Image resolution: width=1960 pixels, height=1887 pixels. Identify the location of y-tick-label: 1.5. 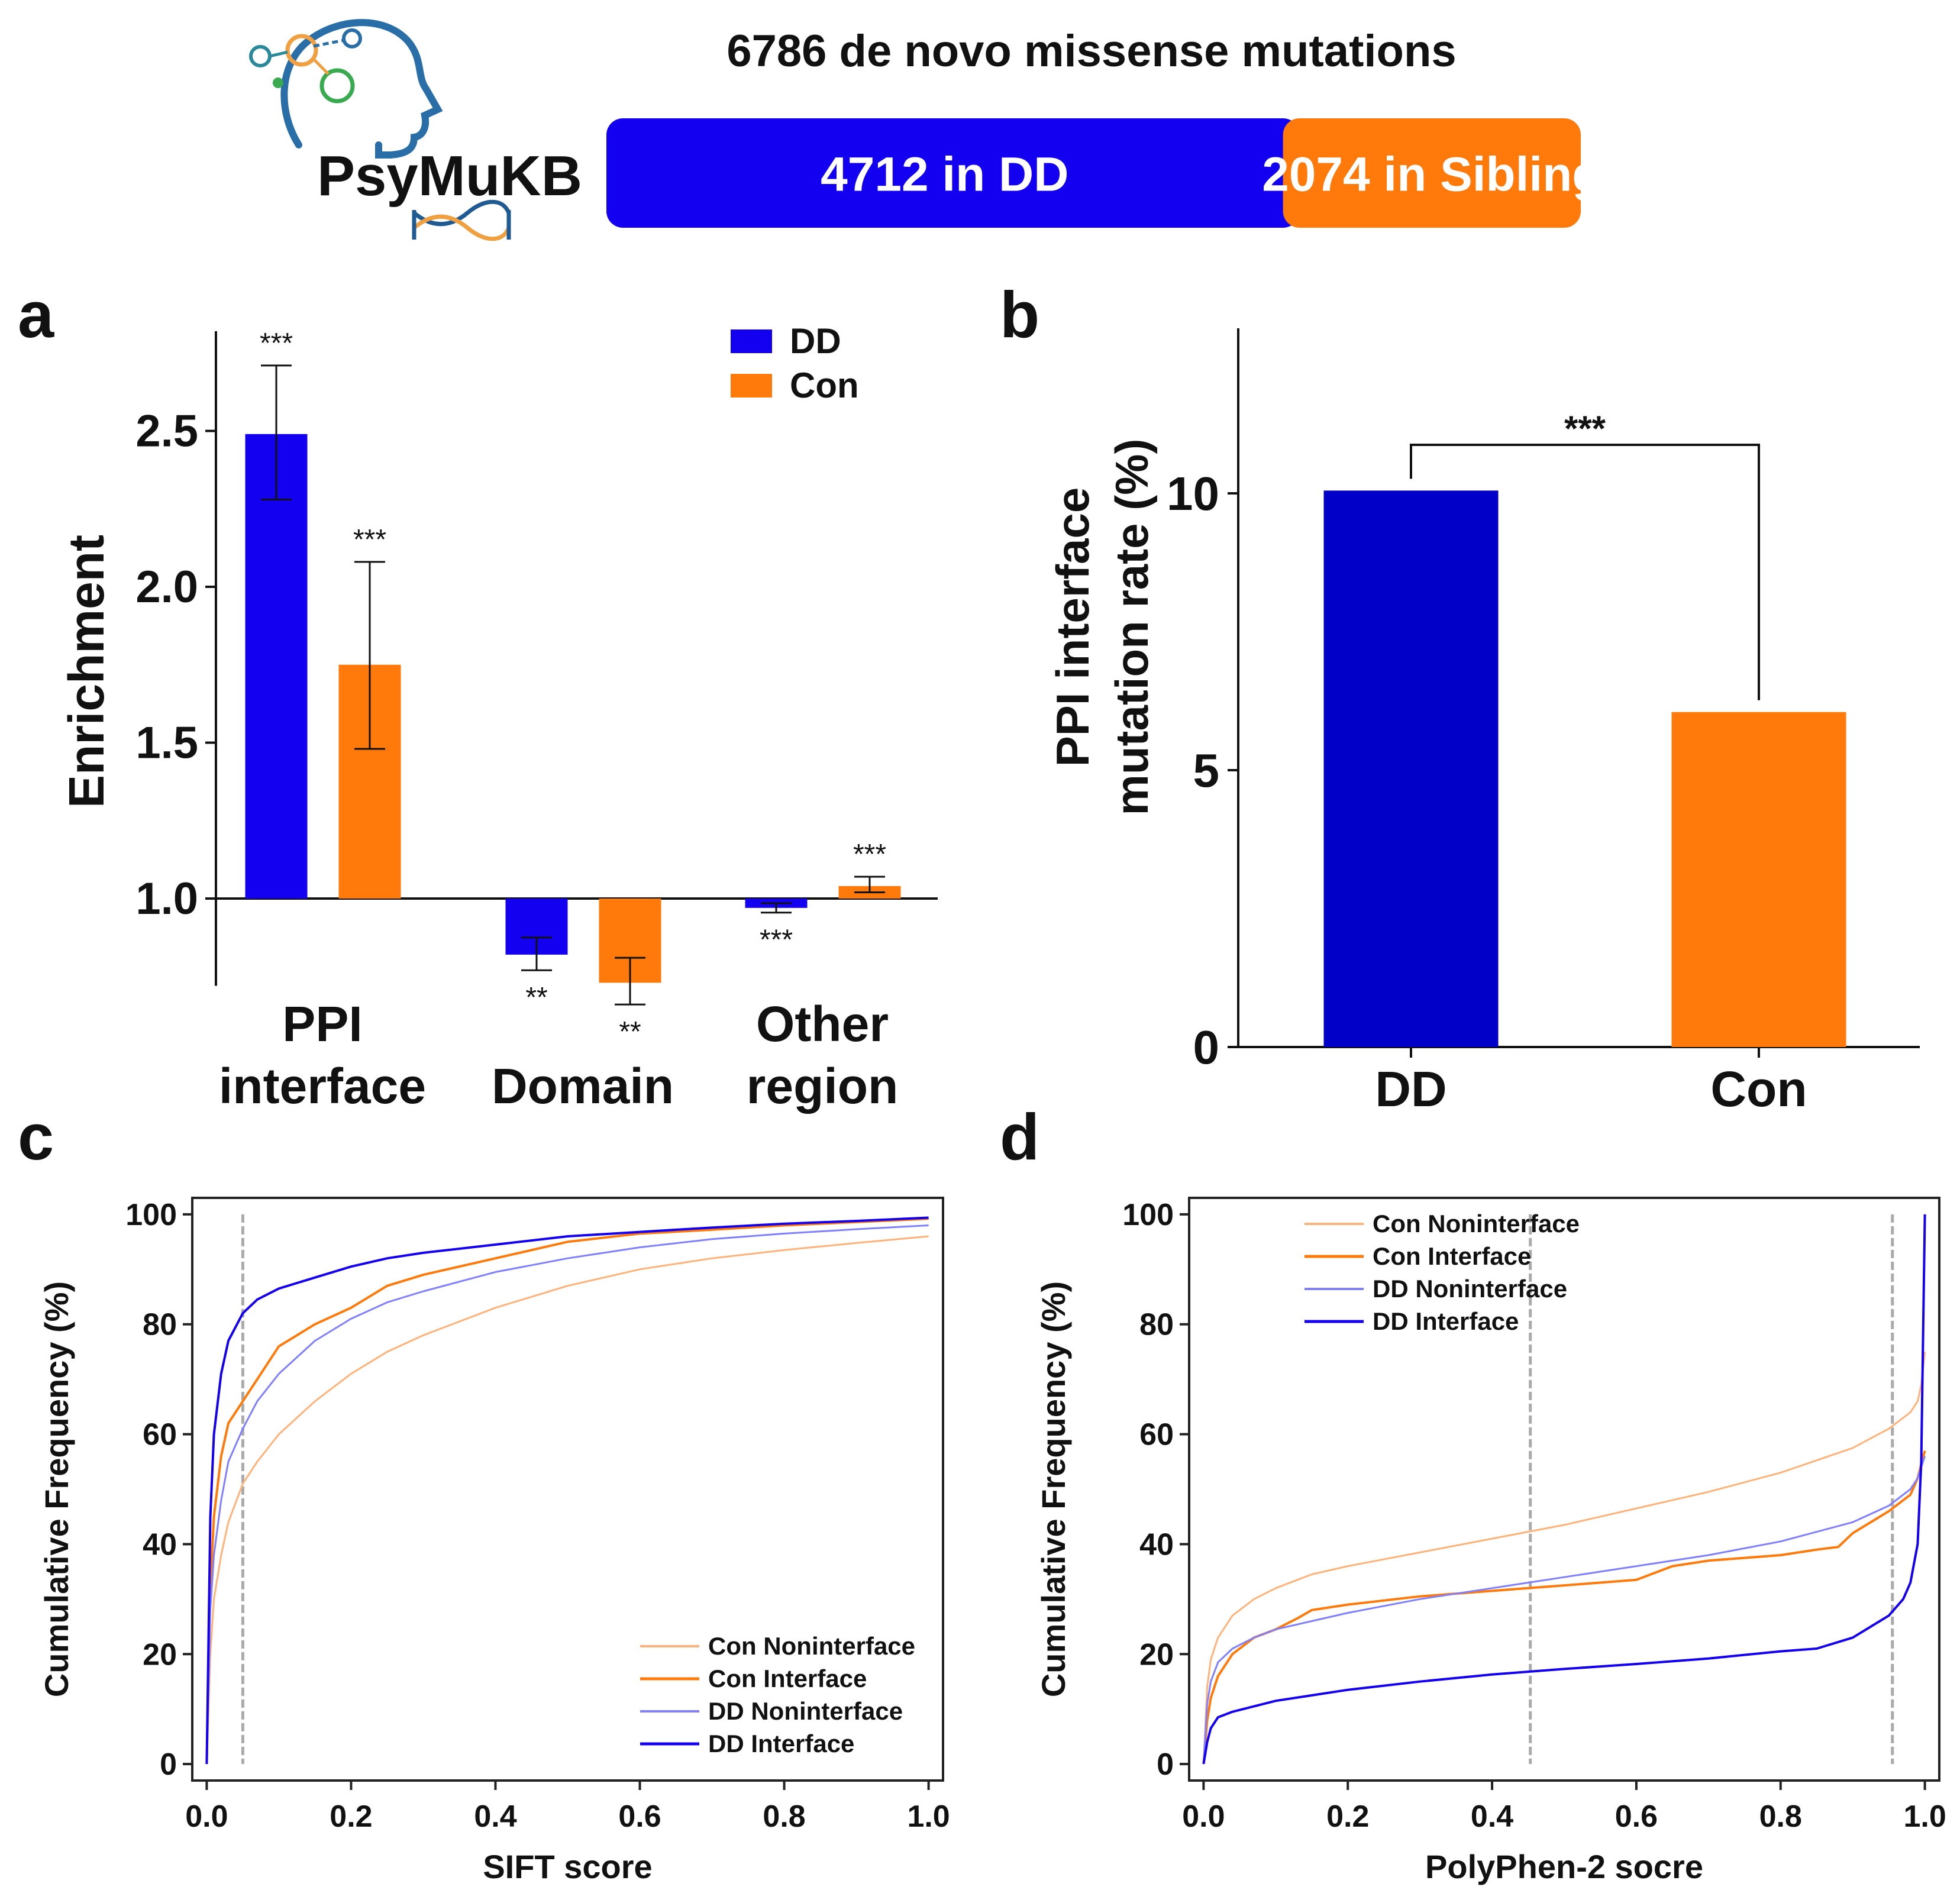
(166, 743).